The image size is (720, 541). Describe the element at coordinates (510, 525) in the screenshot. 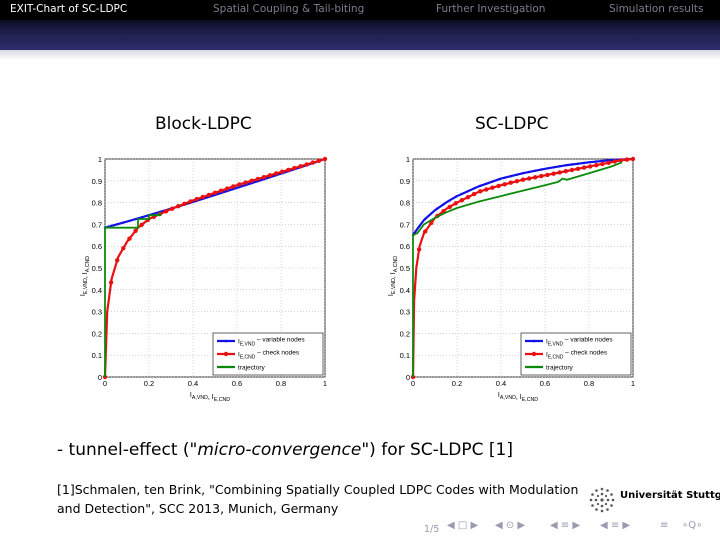

I see `nav-subsection-arrows: ◀ ⊙ ▶` at that location.